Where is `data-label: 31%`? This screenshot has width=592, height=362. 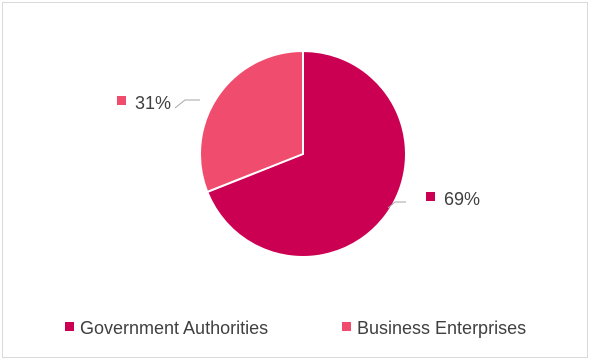 data-label: 31% is located at coordinates (153, 103).